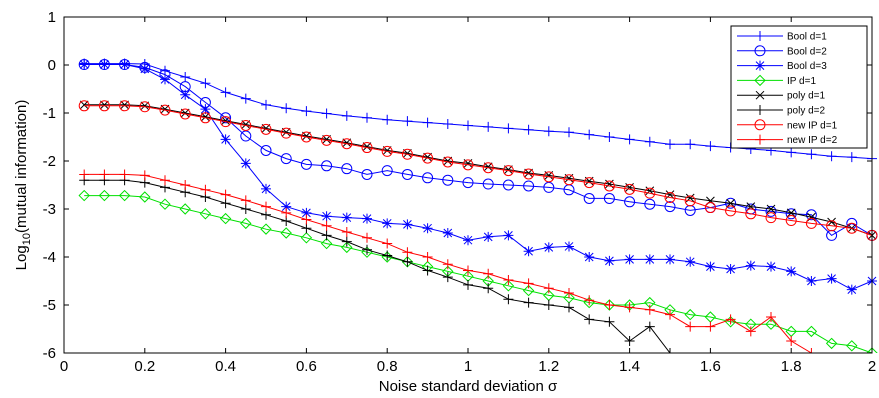  Describe the element at coordinates (468, 366) in the screenshot. I see `x-tick-label: 1` at that location.